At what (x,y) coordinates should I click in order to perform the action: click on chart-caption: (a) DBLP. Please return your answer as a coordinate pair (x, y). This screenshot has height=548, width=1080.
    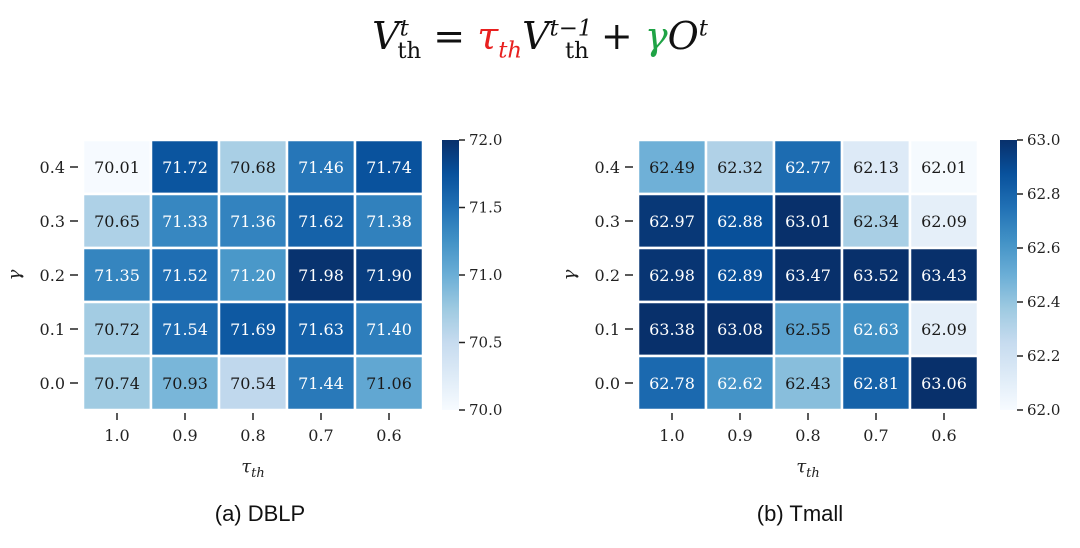
    Looking at the image, I should click on (260, 513).